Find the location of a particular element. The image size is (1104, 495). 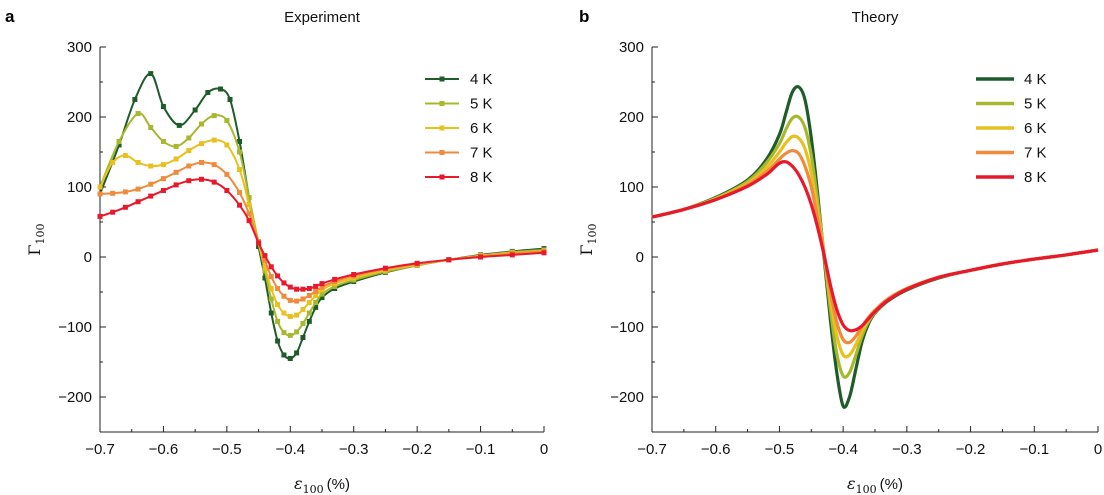

x-tick-label: −0.2 is located at coordinates (971, 449).